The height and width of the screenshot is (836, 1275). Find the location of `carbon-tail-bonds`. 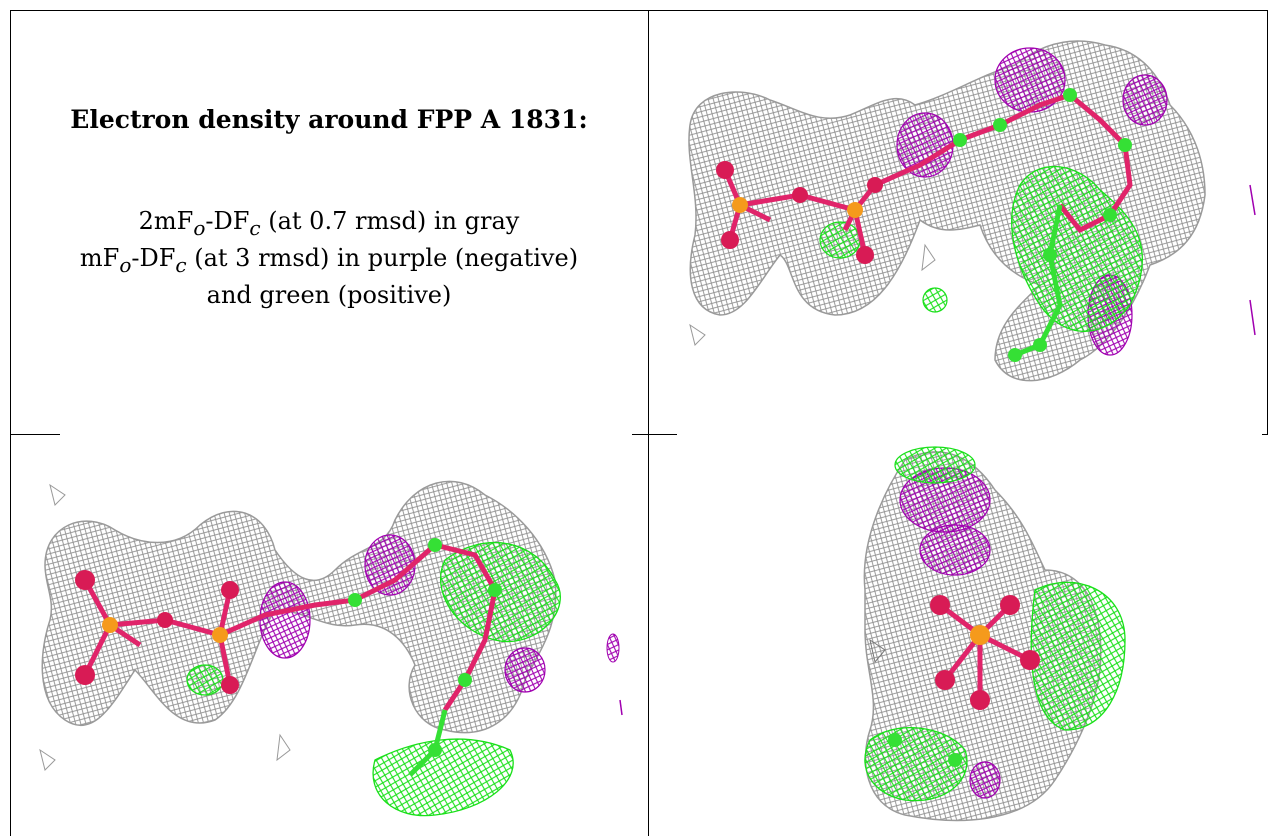

carbon-tail-bonds is located at coordinates (1038, 281).